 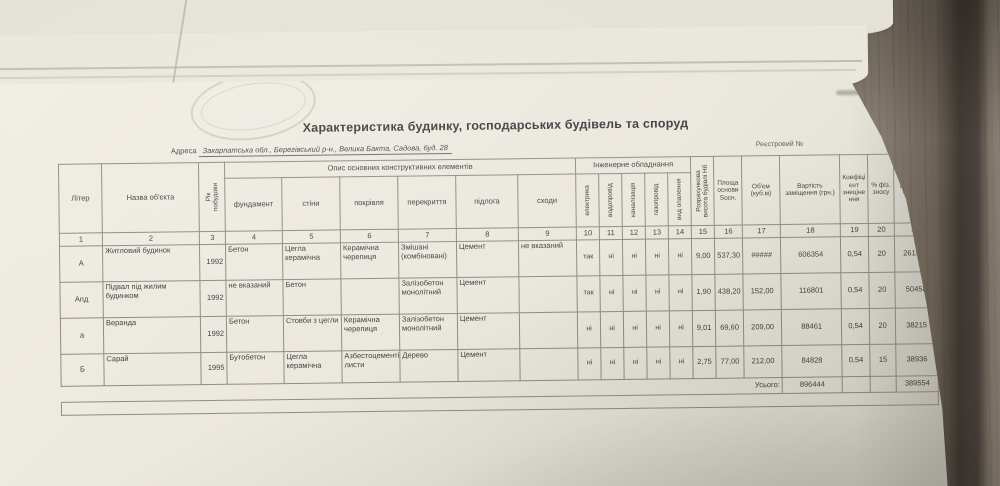 I want to click on col-header-wear-percent: % фіз. зносу, so click(x=881, y=188).